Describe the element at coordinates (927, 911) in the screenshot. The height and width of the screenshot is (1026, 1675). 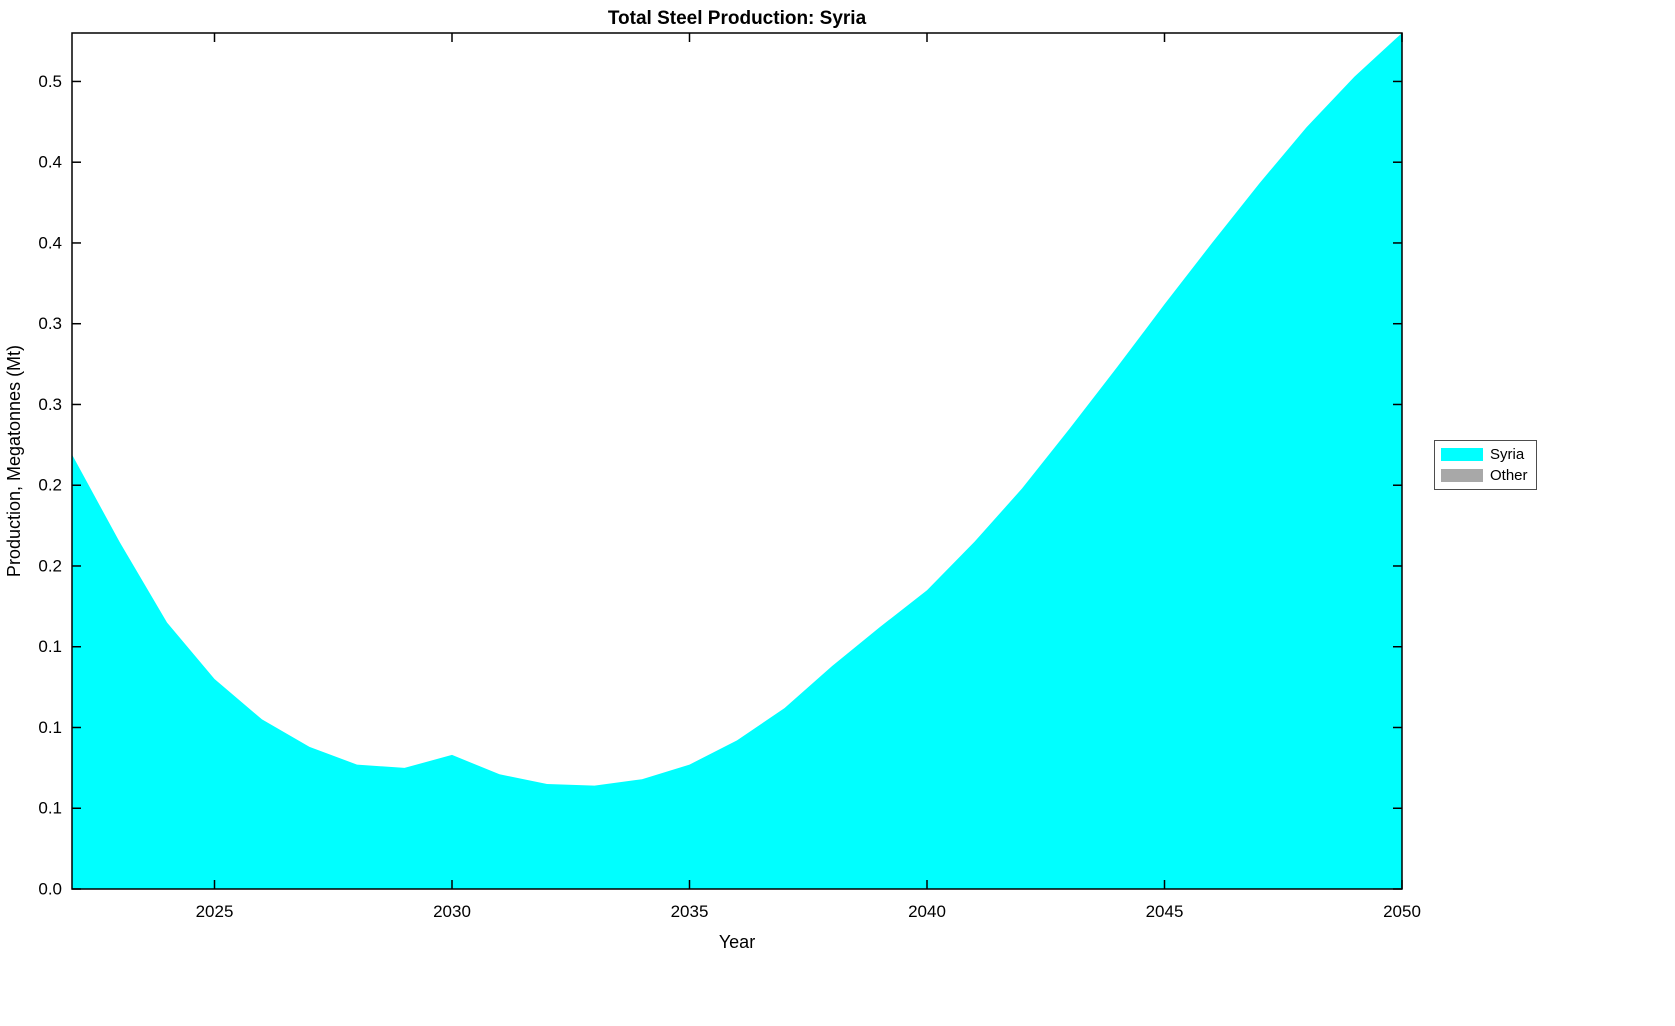
I see `x-tick-label: 2040` at that location.